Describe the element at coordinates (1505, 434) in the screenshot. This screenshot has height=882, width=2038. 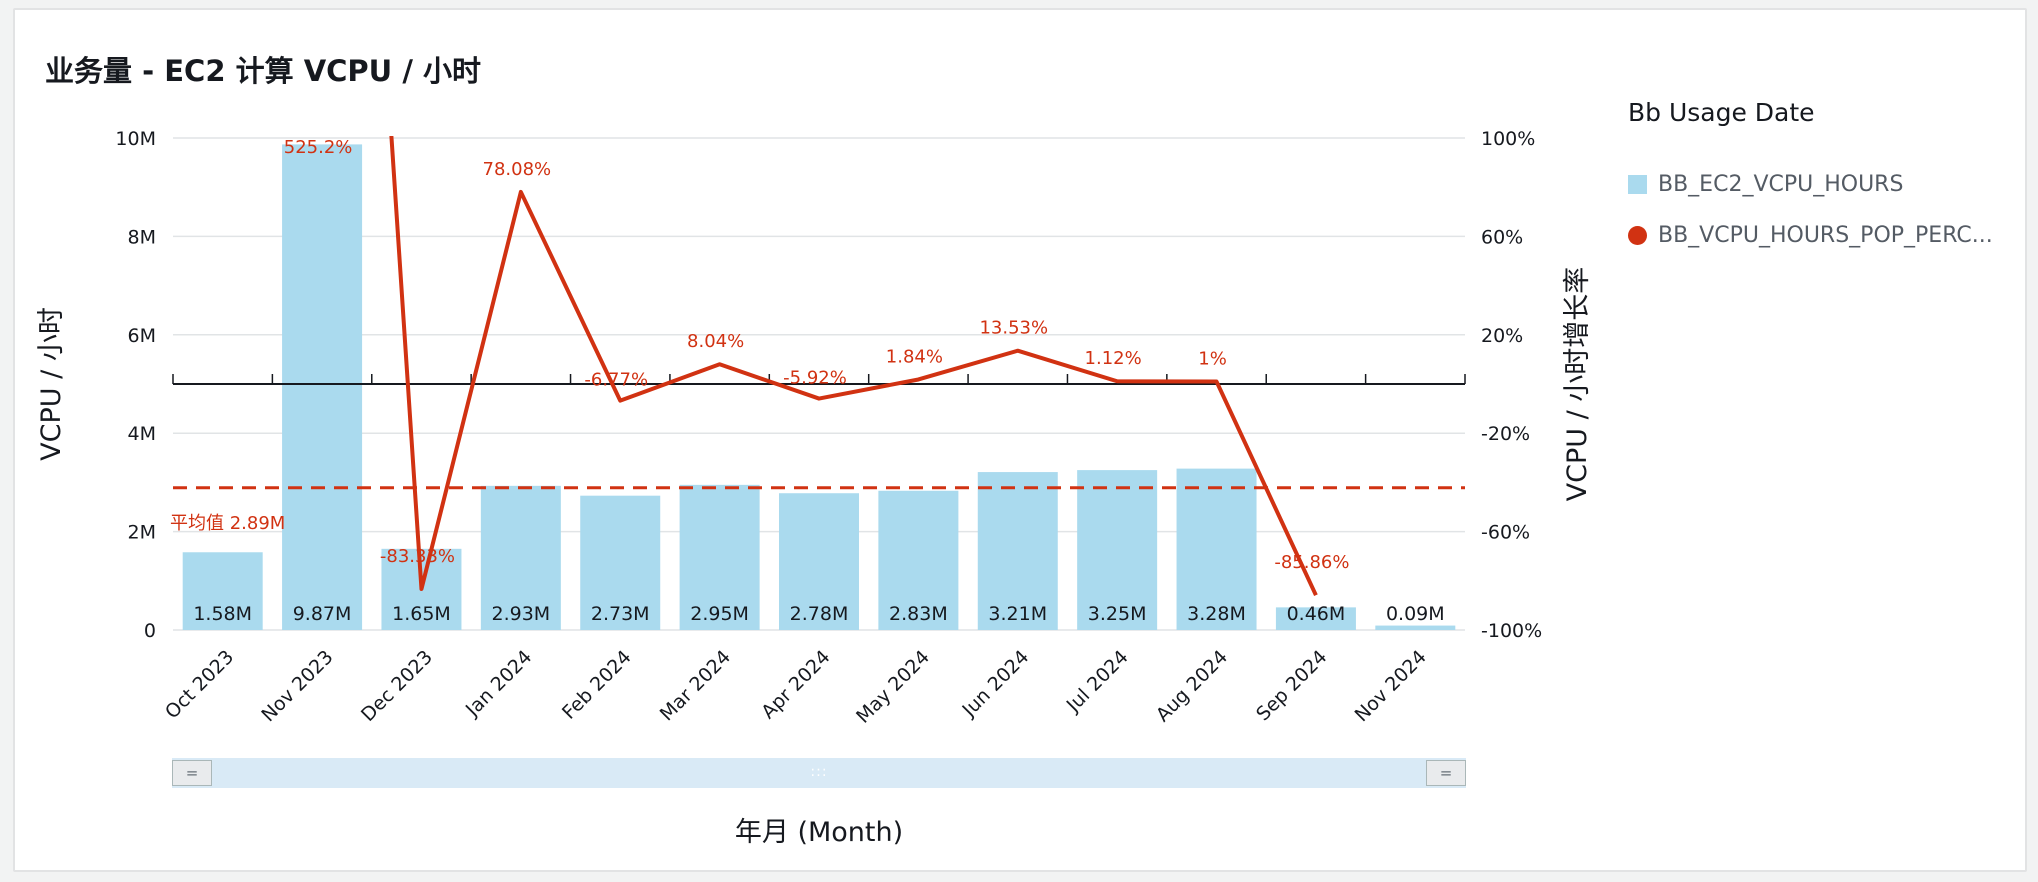
I see `y2-tick-label: -20%` at that location.